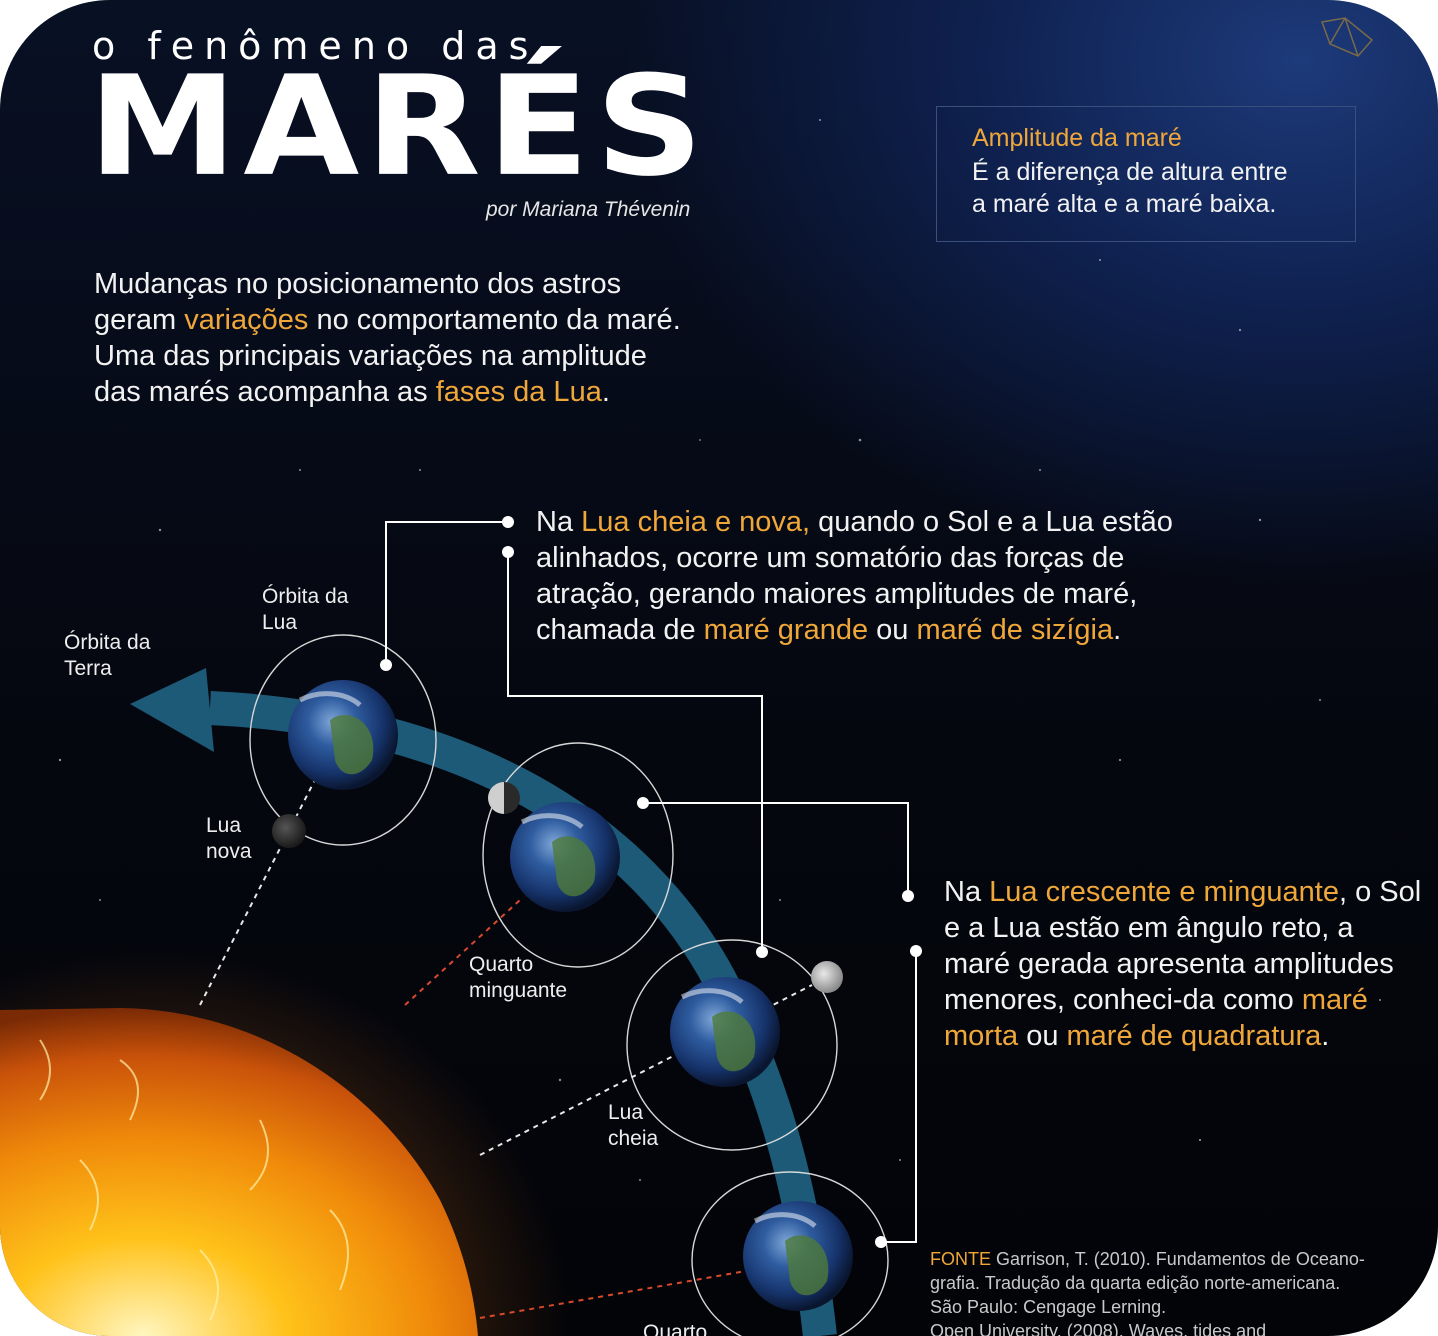 Image resolution: width=1438 pixels, height=1336 pixels. Describe the element at coordinates (605, 392) in the screenshot. I see `intro-text: .` at that location.